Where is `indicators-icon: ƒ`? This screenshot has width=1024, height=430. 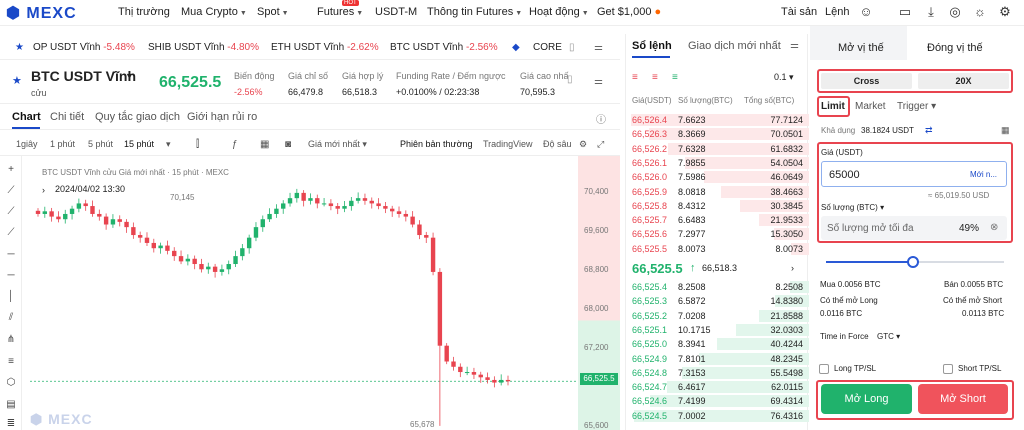
indicators-icon: ƒ is located at coordinates (235, 144).